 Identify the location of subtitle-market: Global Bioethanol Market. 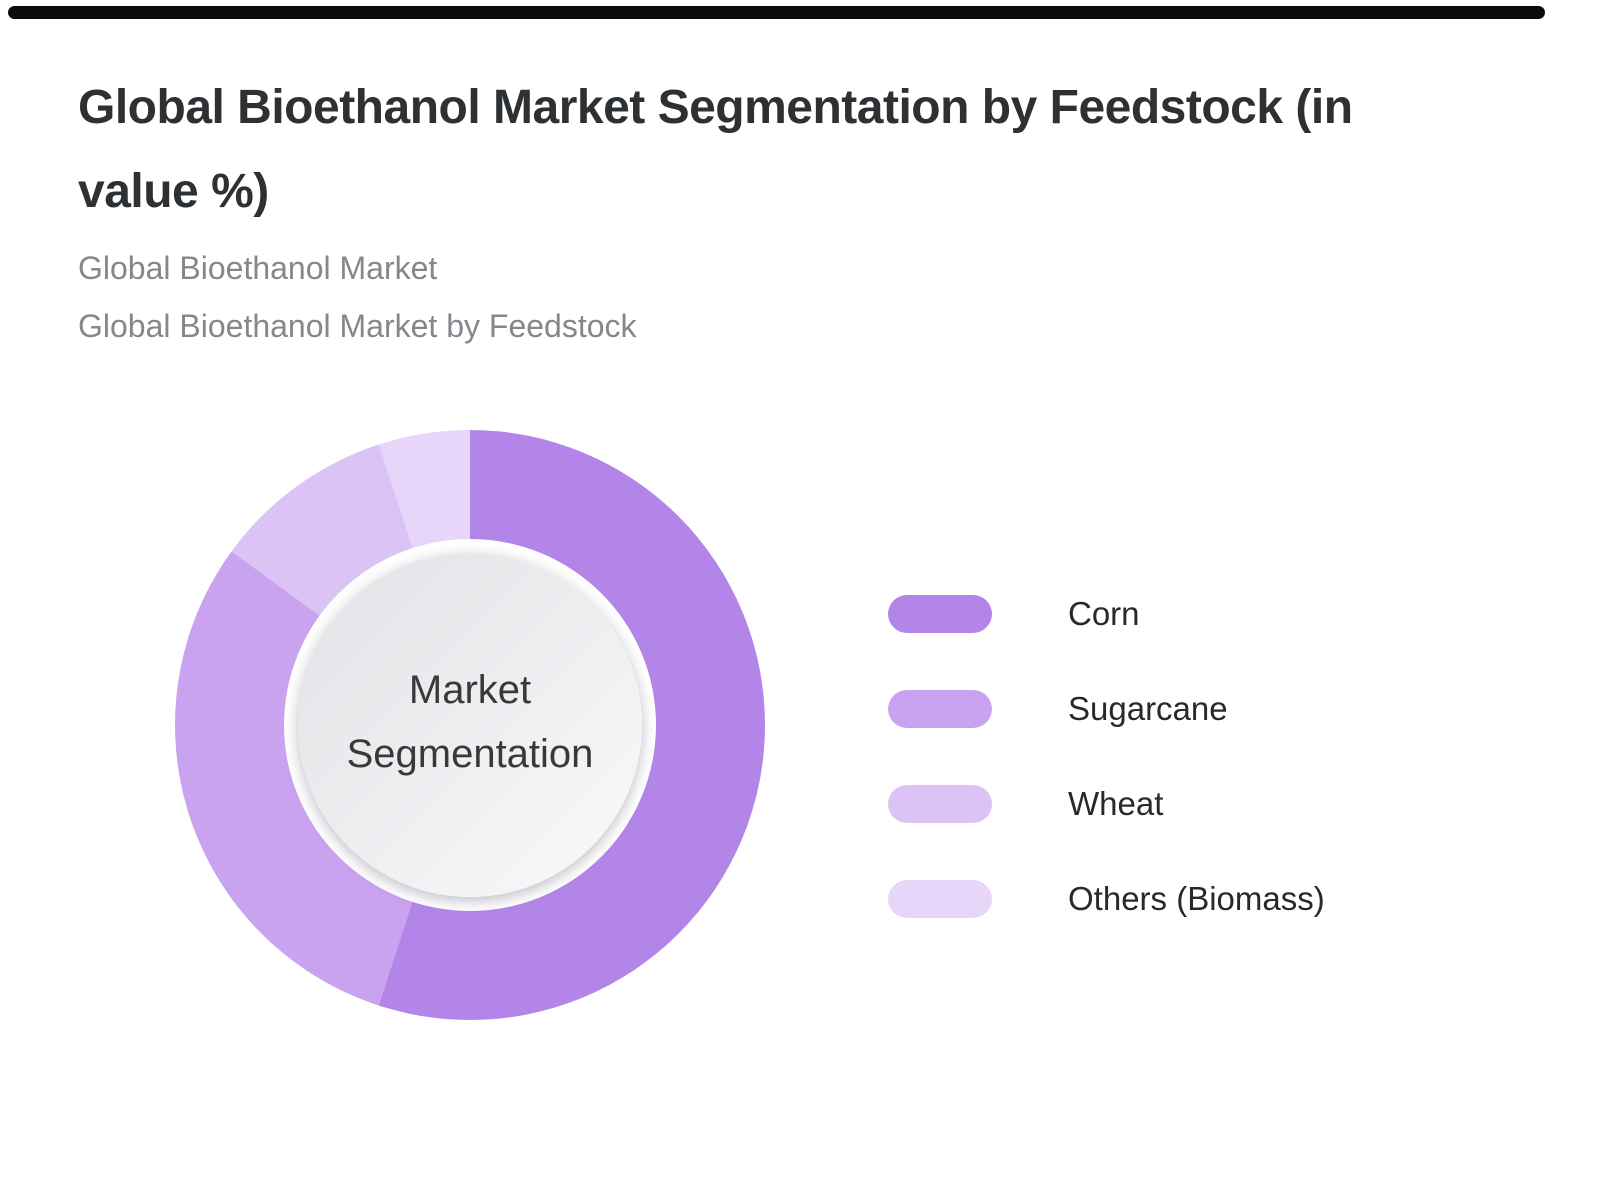
(258, 268).